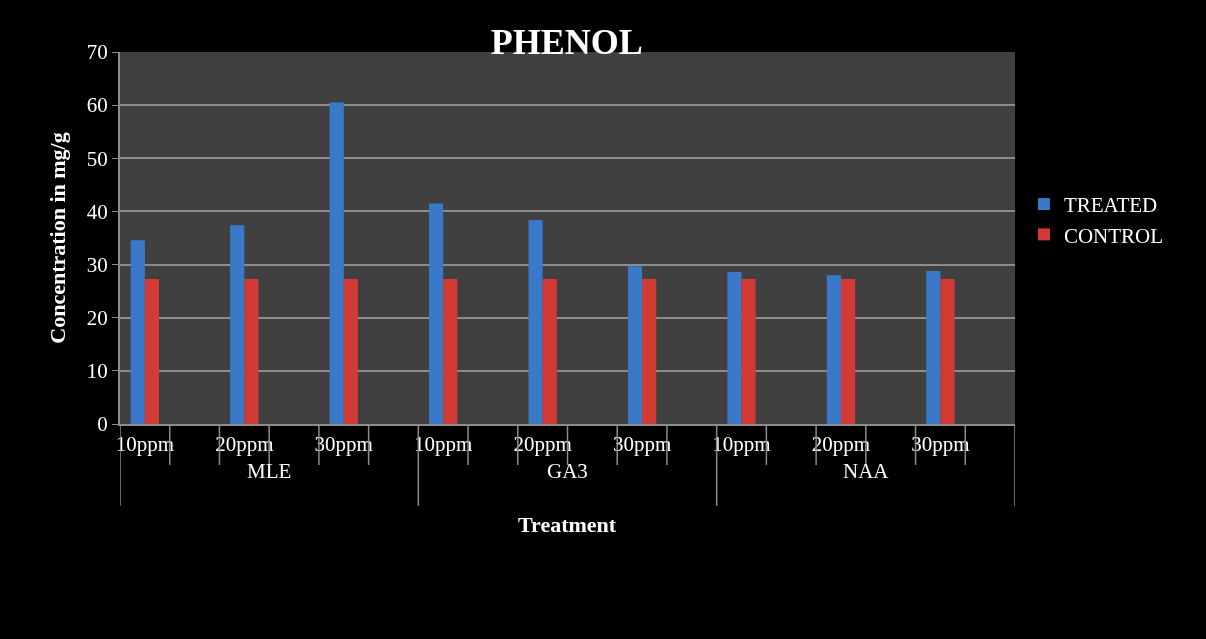 The height and width of the screenshot is (639, 1206). What do you see at coordinates (97, 158) in the screenshot?
I see `y-tick-label: 50` at bounding box center [97, 158].